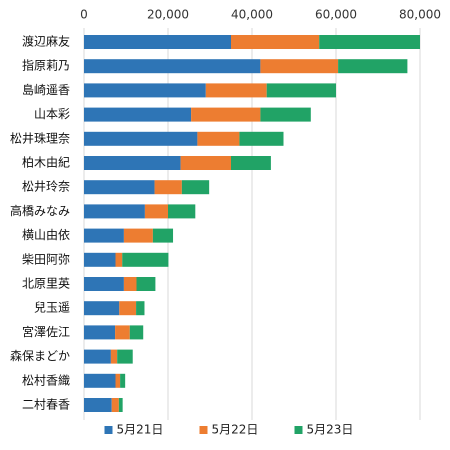 The image size is (450, 450). What do you see at coordinates (336, 15) in the screenshot?
I see `x-tick-label: 60,000` at bounding box center [336, 15].